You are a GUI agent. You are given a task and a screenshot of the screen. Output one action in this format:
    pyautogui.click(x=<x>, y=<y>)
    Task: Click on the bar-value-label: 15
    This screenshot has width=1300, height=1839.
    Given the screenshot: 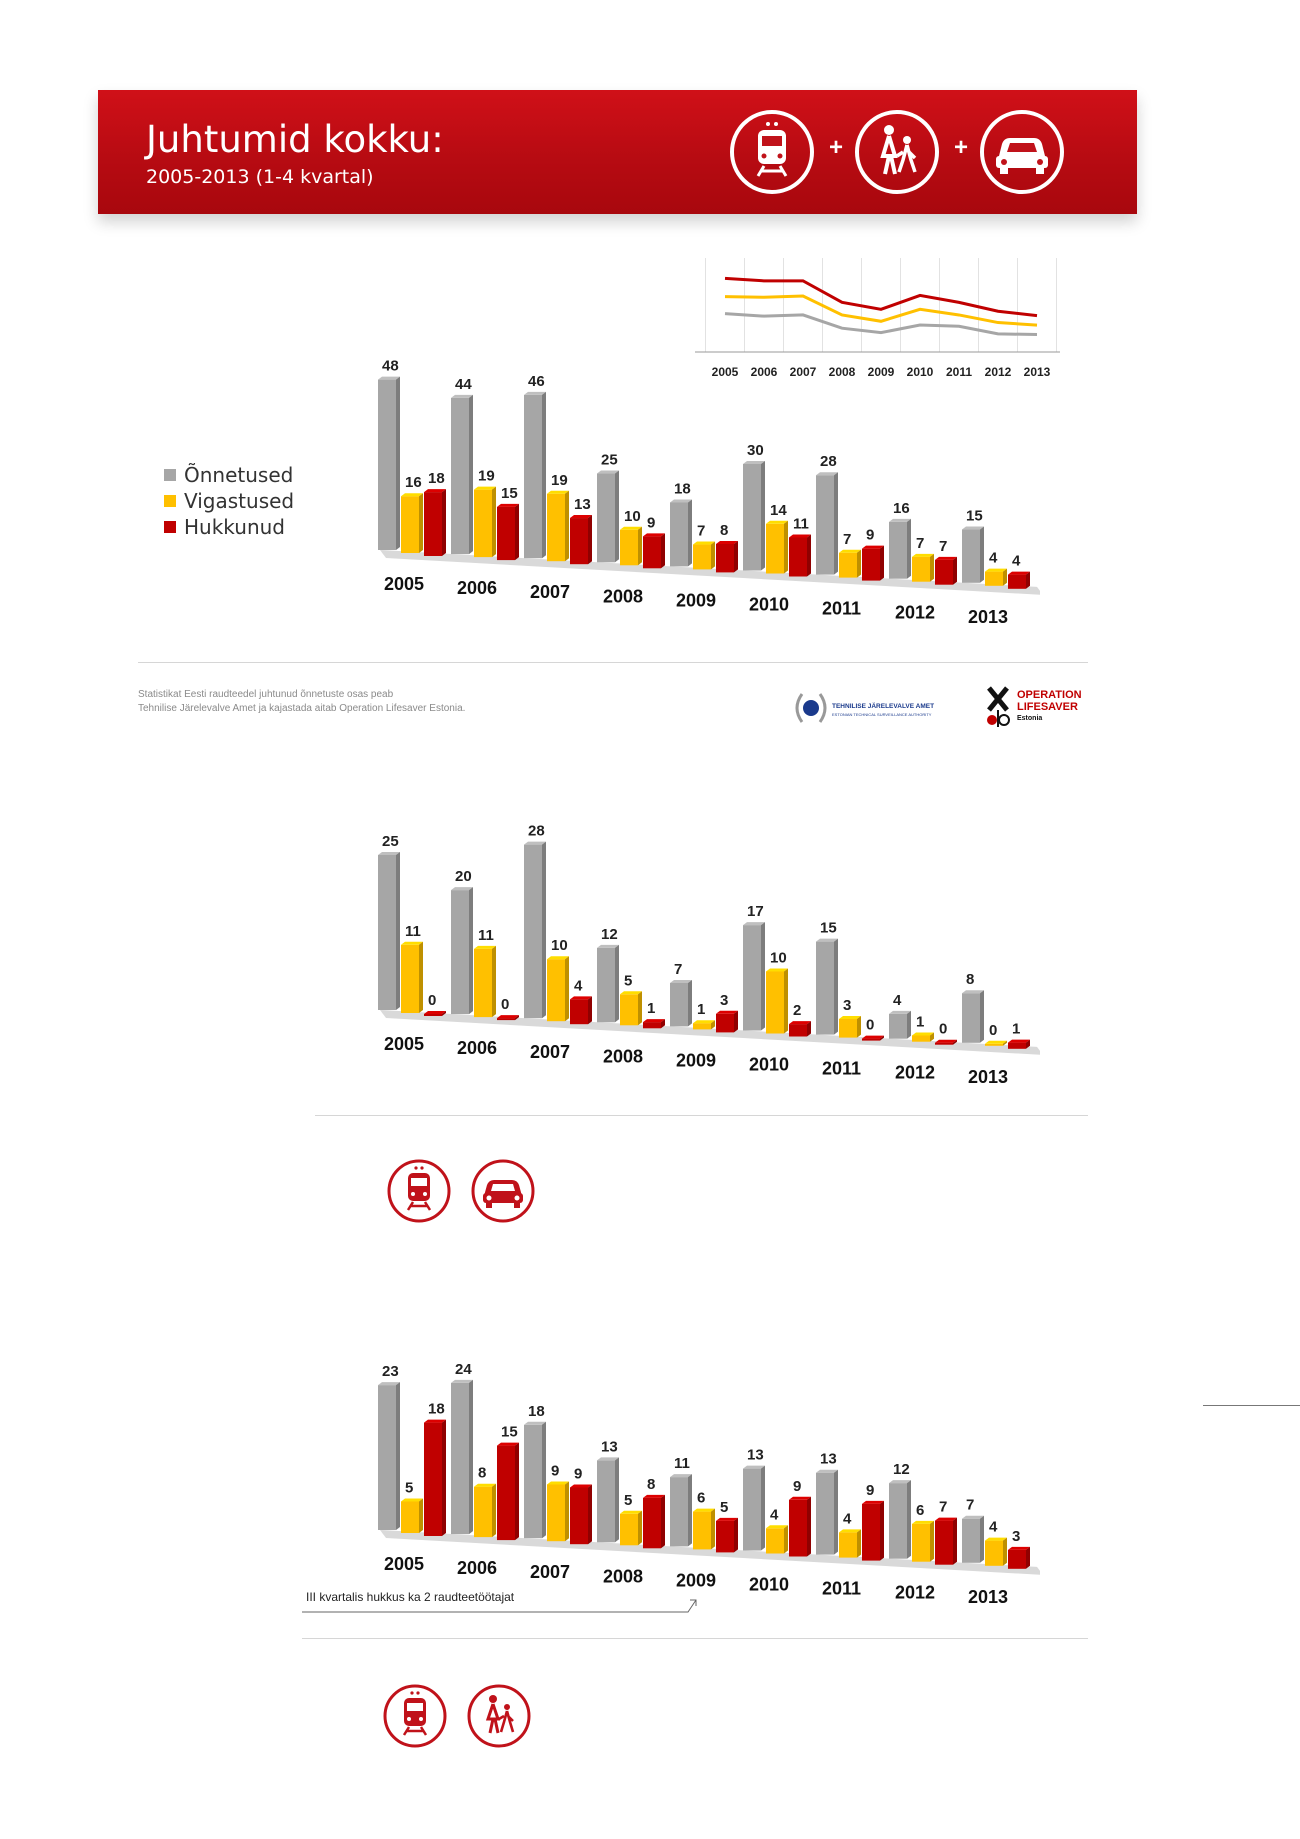 What is the action you would take?
    pyautogui.click(x=509, y=493)
    